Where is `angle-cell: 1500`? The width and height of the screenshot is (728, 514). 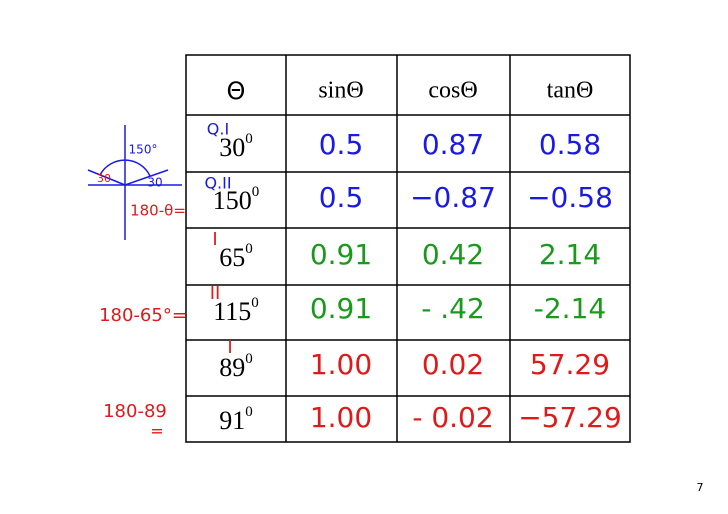
angle-cell: 1500 is located at coordinates (236, 199).